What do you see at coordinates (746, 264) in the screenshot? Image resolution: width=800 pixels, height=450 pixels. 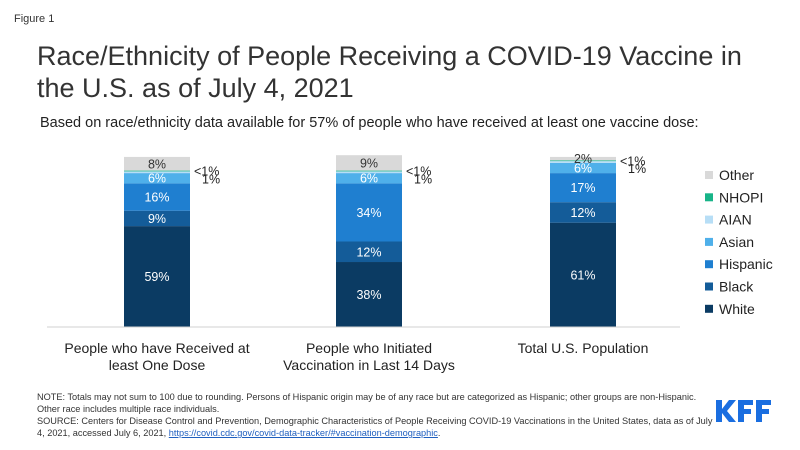 I see `legend-label-hispanic: Hispanic` at bounding box center [746, 264].